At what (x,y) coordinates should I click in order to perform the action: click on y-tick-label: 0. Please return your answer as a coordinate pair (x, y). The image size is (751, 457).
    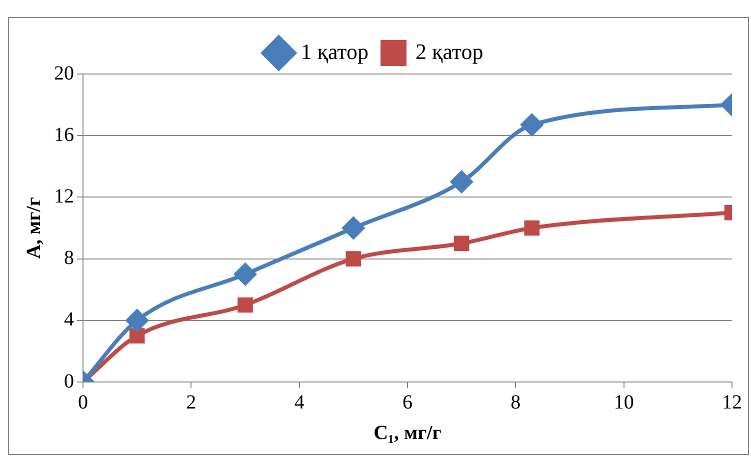
    Looking at the image, I should click on (69, 381).